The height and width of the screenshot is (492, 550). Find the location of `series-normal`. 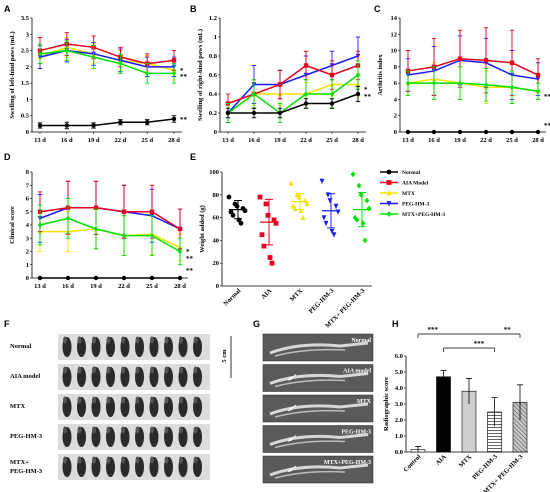

series-normal is located at coordinates (293, 102).